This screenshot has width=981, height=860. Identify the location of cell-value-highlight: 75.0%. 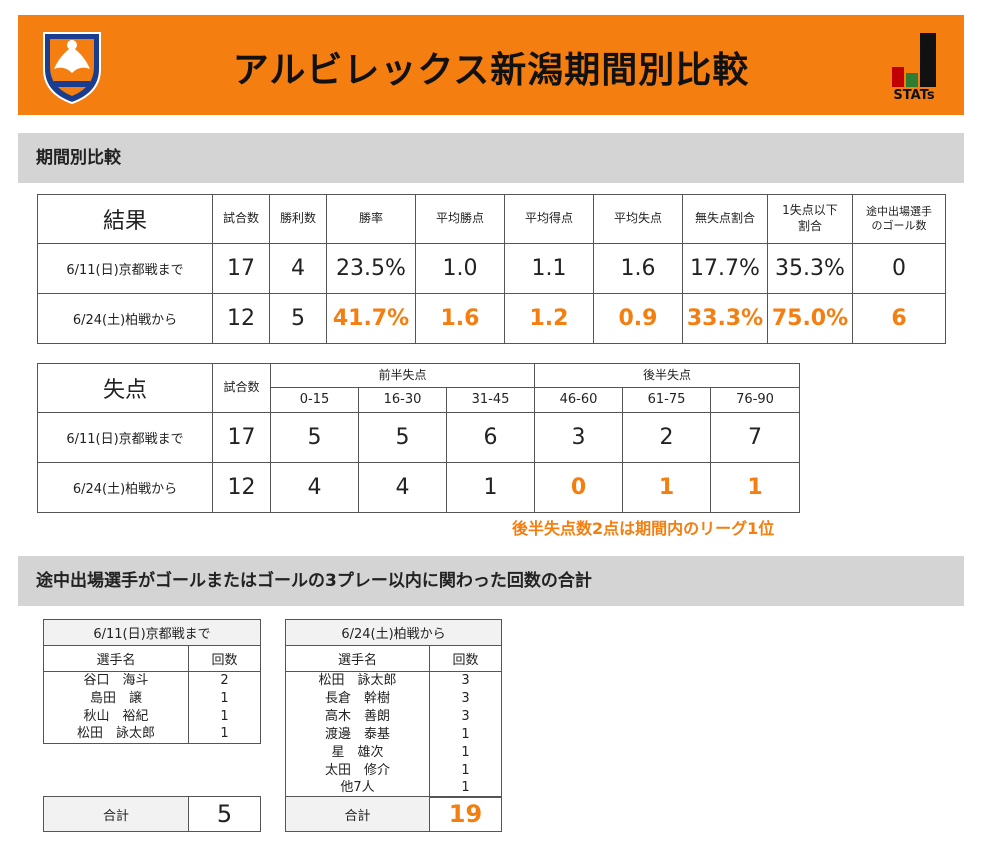
(810, 318).